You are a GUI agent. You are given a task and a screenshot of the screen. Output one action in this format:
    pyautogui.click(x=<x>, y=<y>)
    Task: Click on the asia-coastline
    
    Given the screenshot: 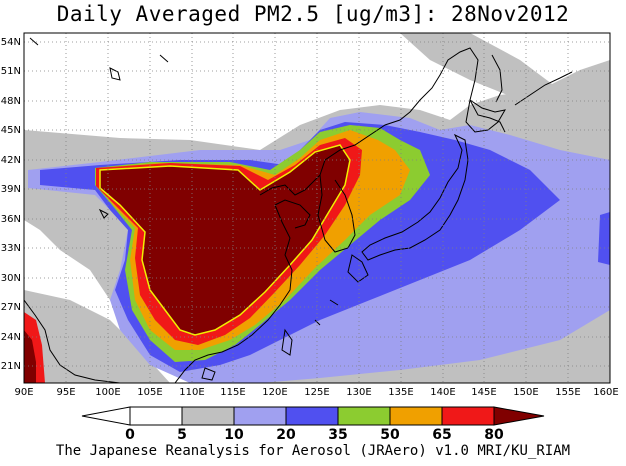 What is the action you would take?
    pyautogui.click(x=382, y=121)
    